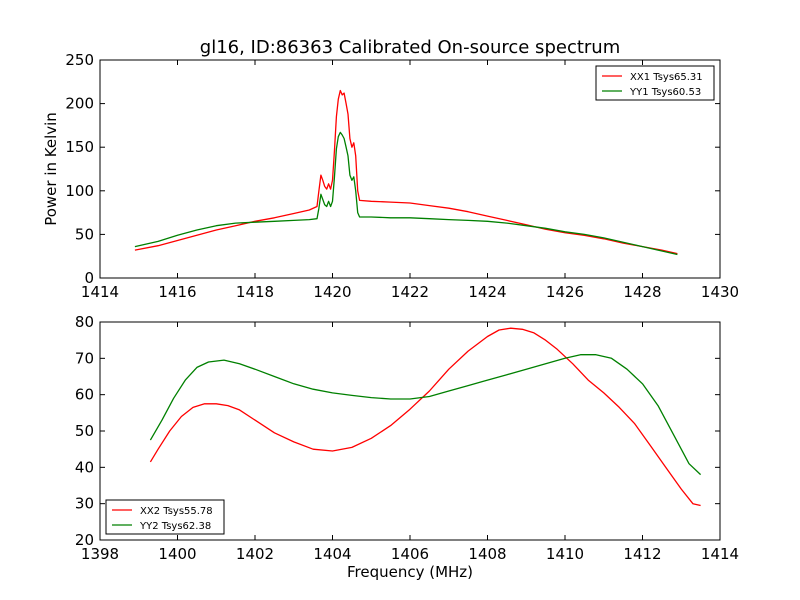  I want to click on chart0-xtick-label-3: 1420, so click(332, 292).